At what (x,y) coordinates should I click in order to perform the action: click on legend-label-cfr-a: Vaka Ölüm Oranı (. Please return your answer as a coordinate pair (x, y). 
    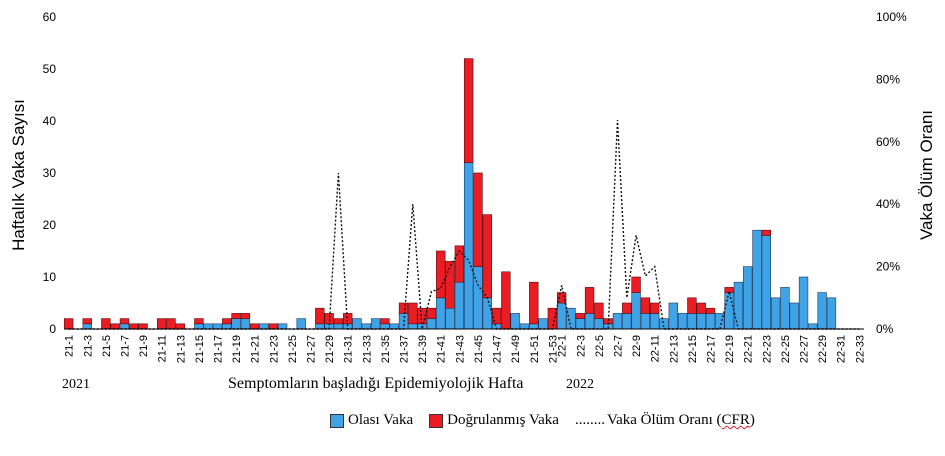
    Looking at the image, I should click on (664, 420).